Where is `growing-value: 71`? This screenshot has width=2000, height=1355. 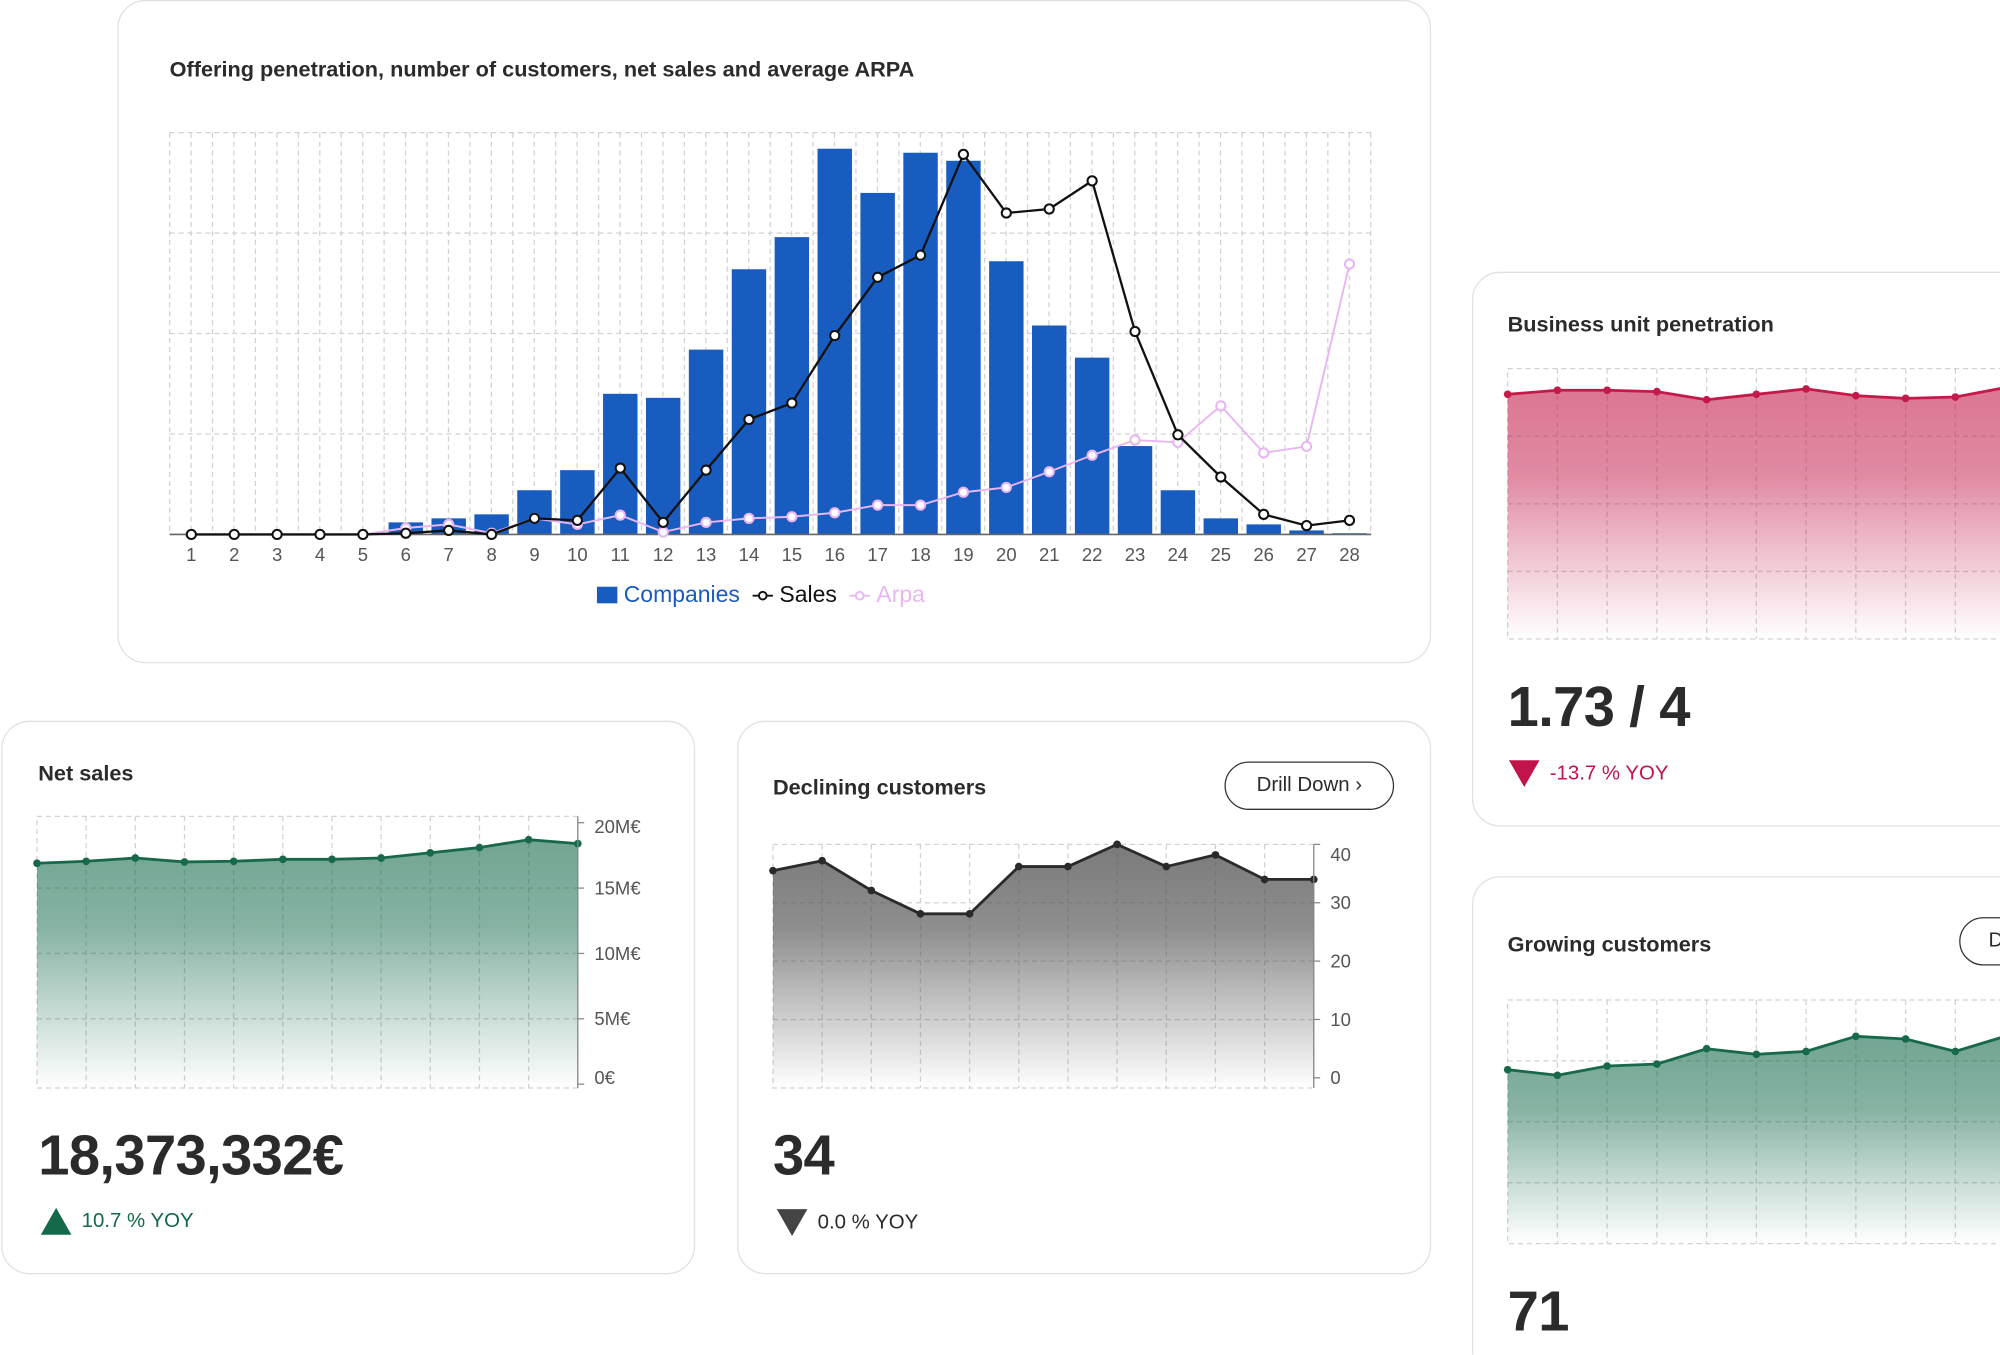
growing-value: 71 is located at coordinates (1538, 1312).